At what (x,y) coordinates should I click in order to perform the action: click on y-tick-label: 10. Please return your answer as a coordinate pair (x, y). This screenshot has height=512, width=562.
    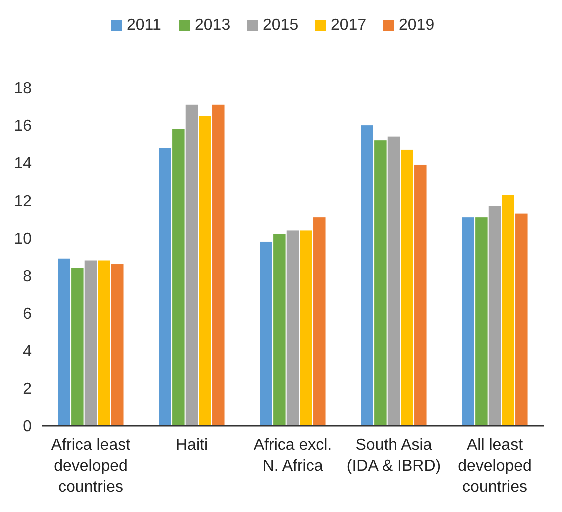
    Looking at the image, I should click on (23, 239).